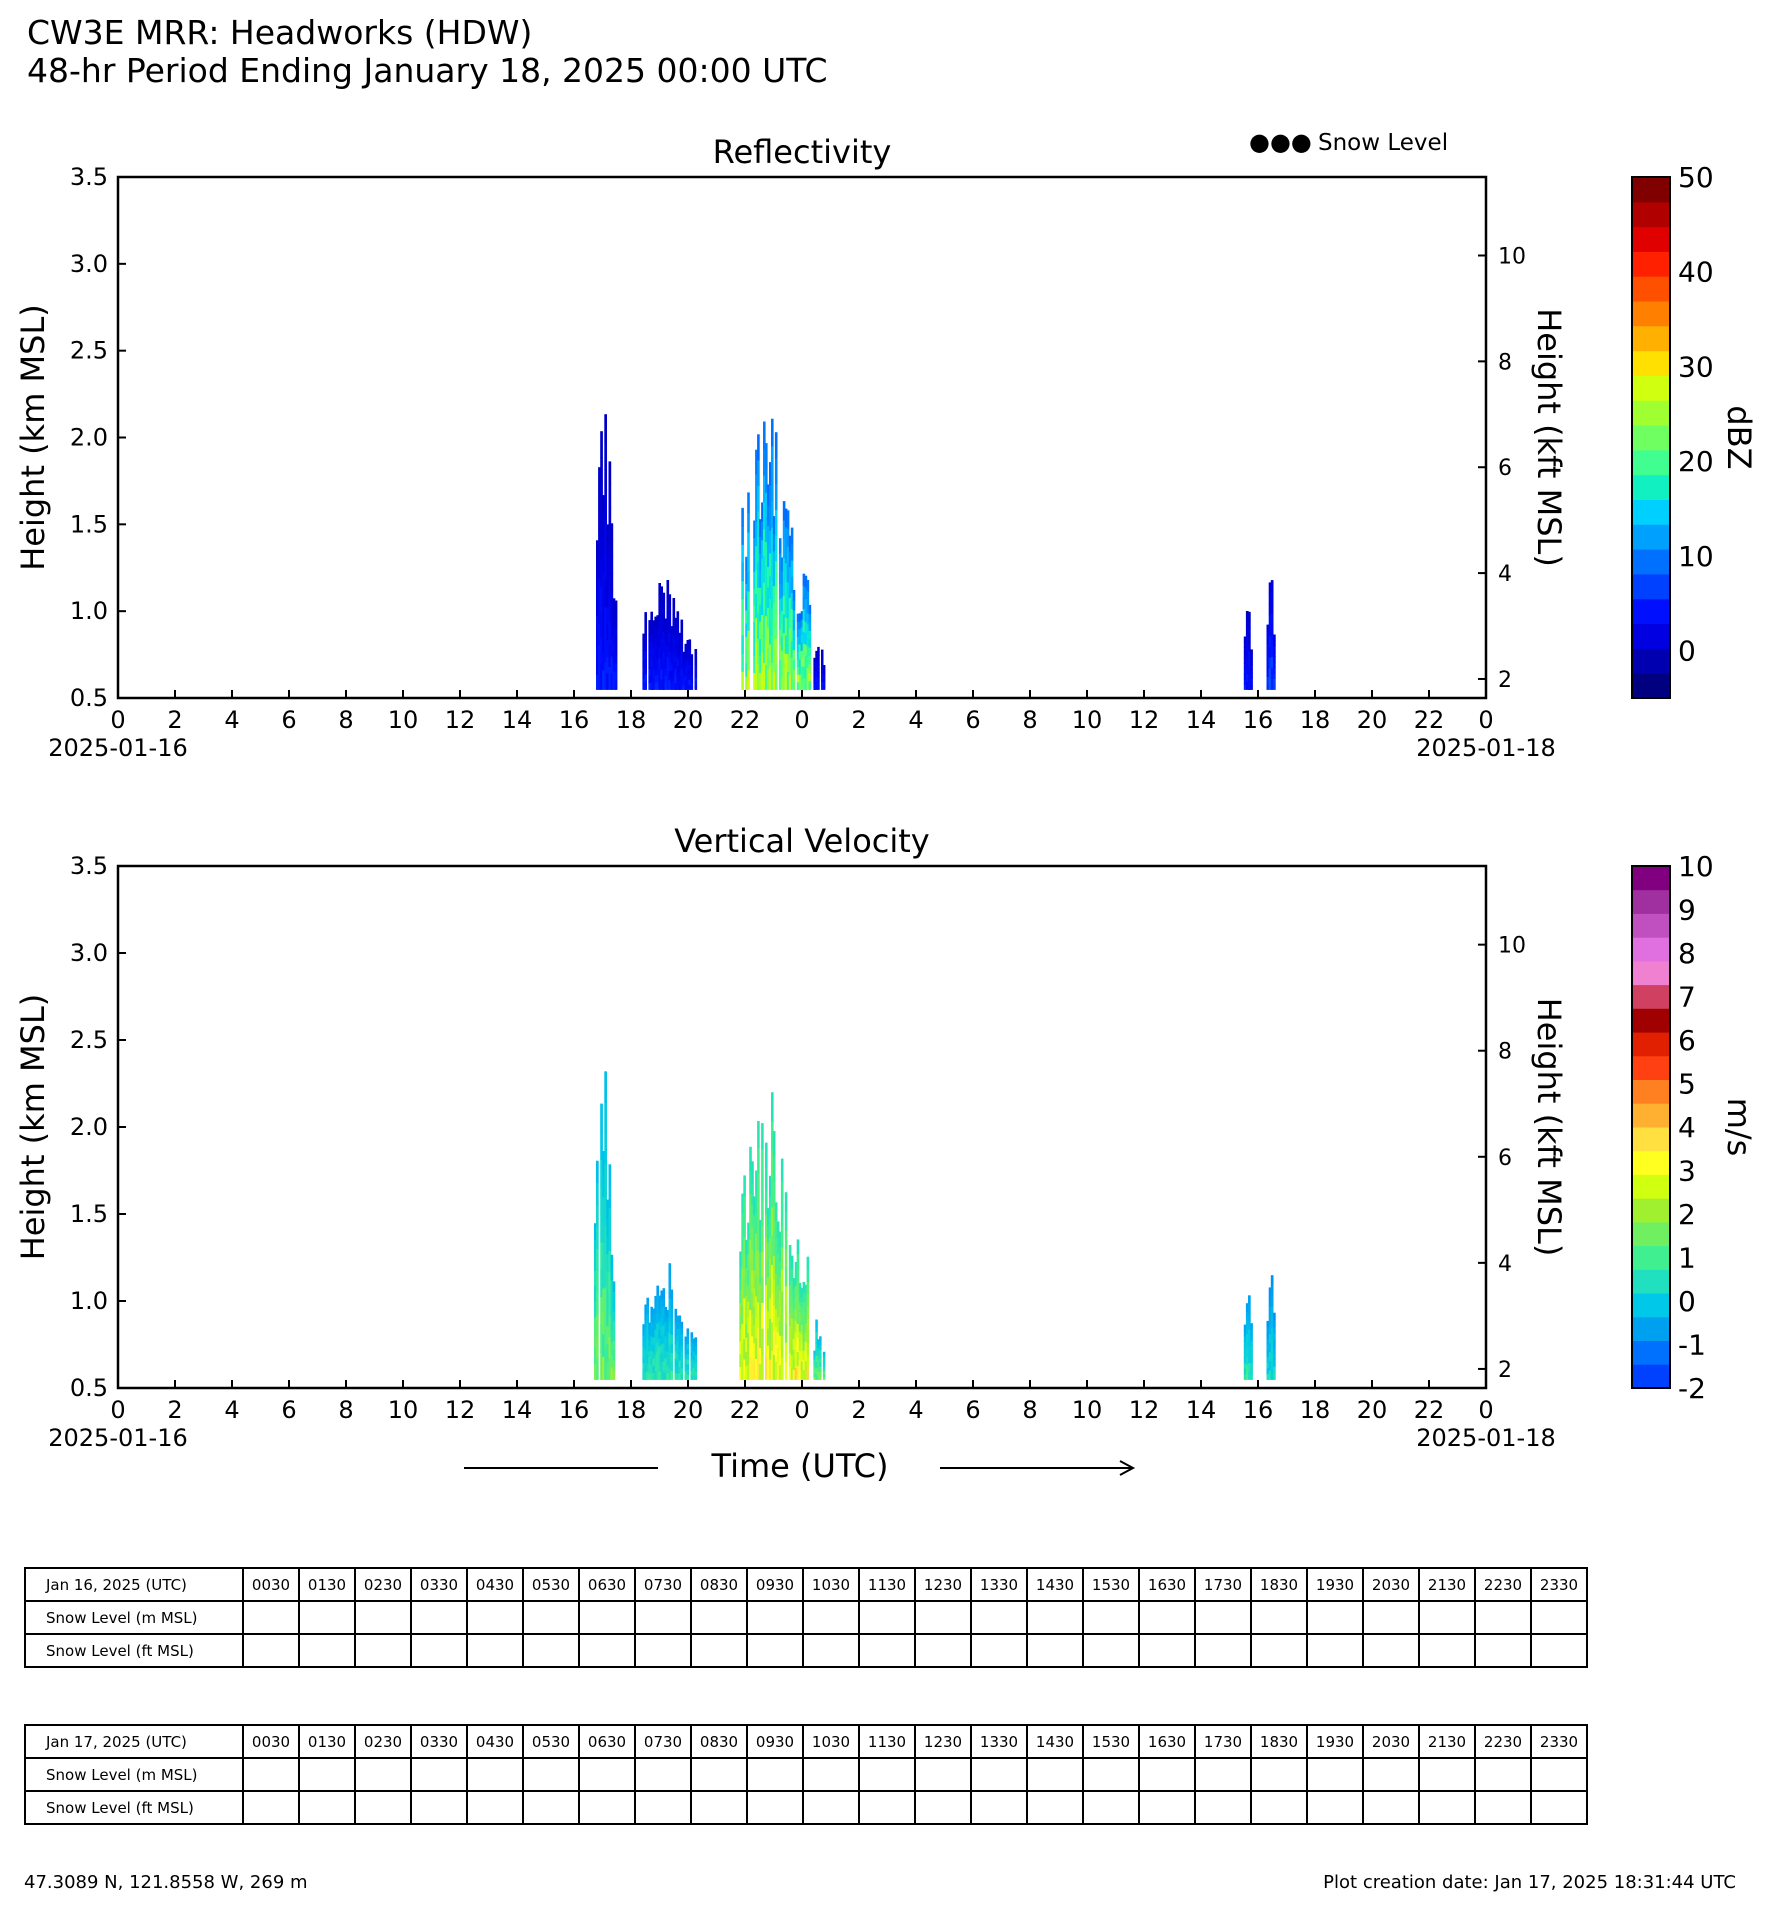 This screenshot has width=1770, height=1917. What do you see at coordinates (89, 1301) in the screenshot?
I see `y-tick-label: 1.0` at bounding box center [89, 1301].